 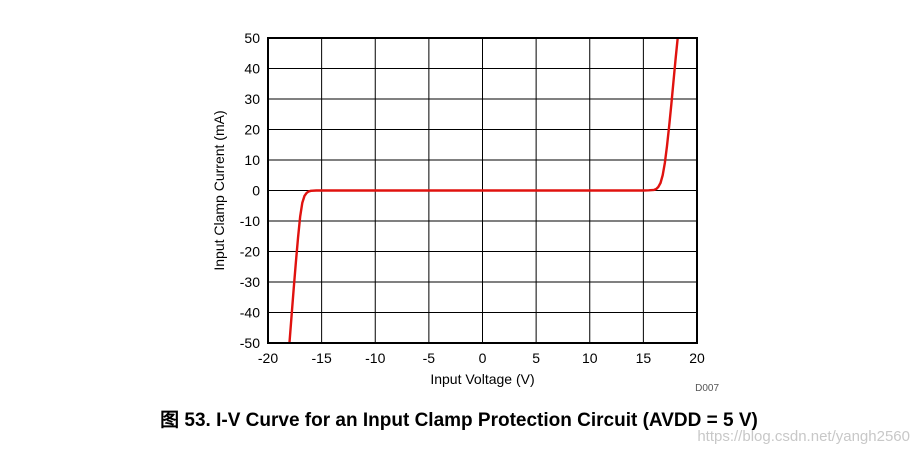 What do you see at coordinates (322, 358) in the screenshot?
I see `x-tick-label: -15` at bounding box center [322, 358].